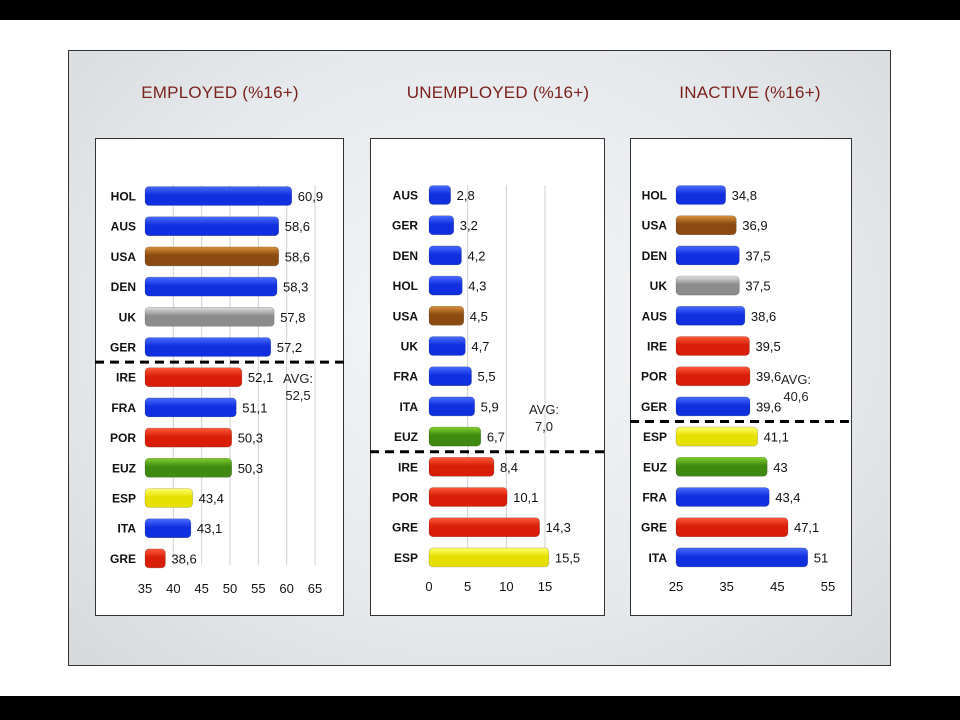  Describe the element at coordinates (123, 227) in the screenshot. I see `employed-category-label: AUS` at that location.